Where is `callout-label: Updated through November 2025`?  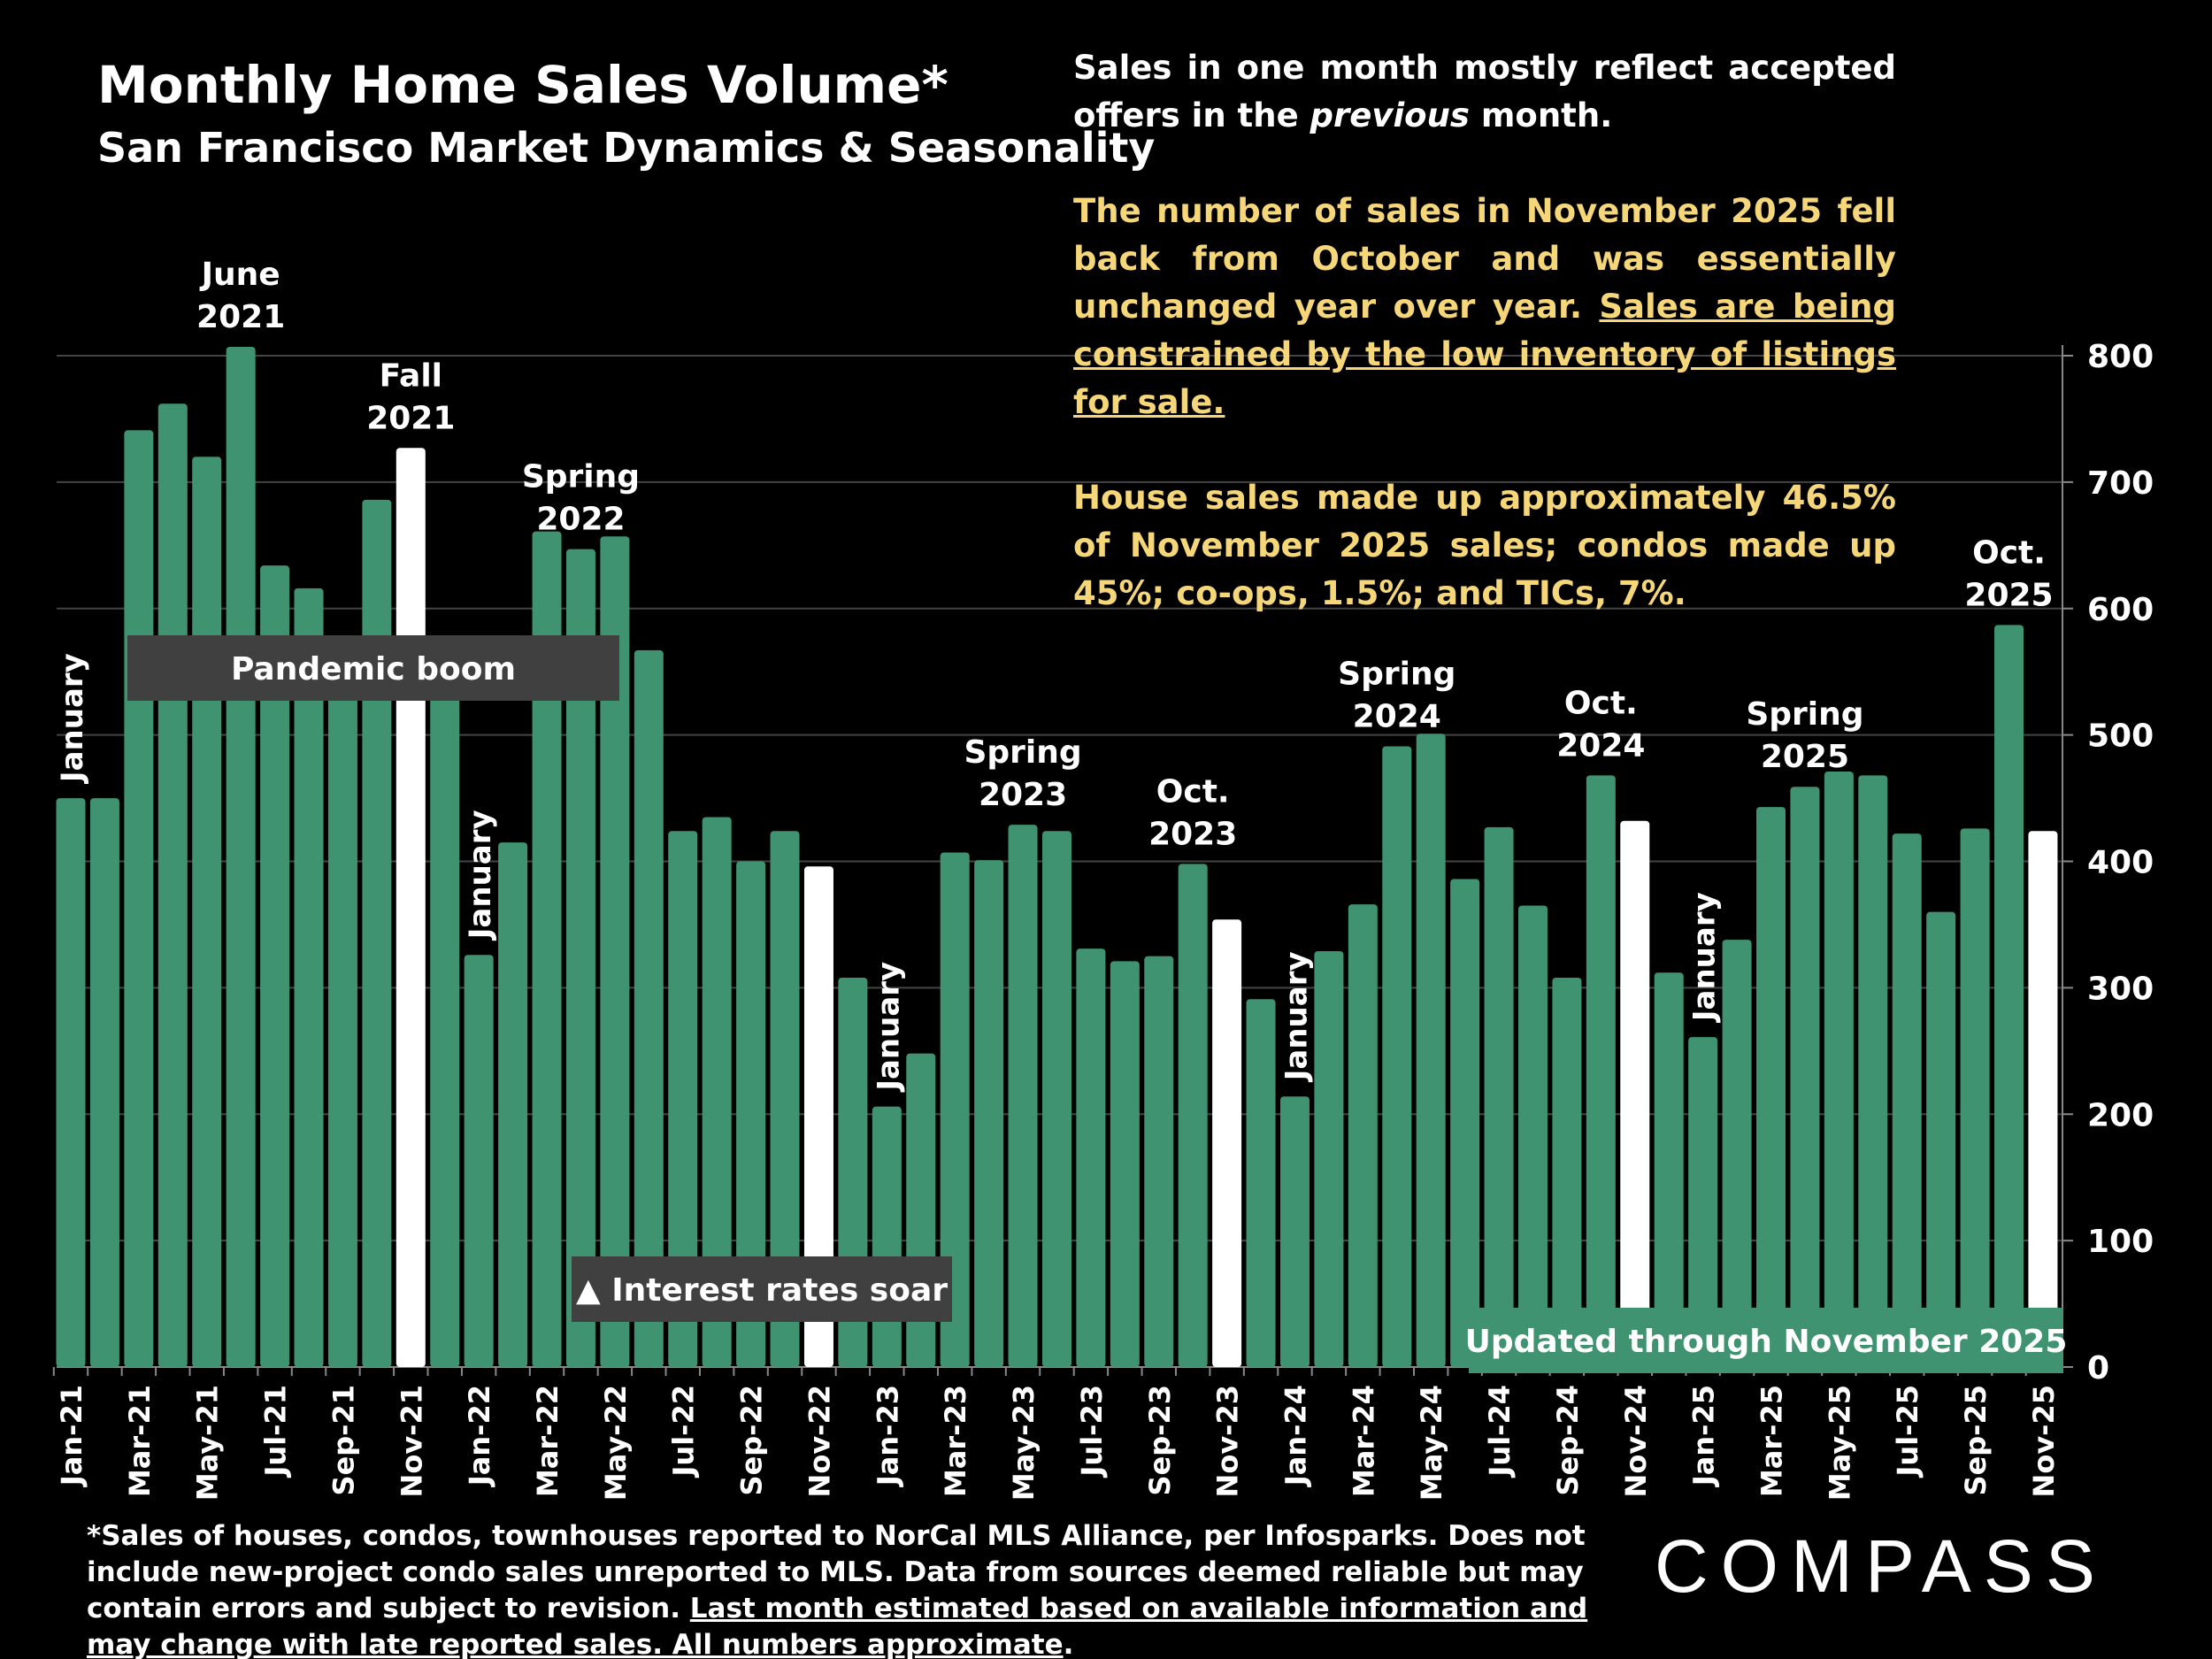
callout-label: Updated through November 2025 is located at coordinates (1767, 1342).